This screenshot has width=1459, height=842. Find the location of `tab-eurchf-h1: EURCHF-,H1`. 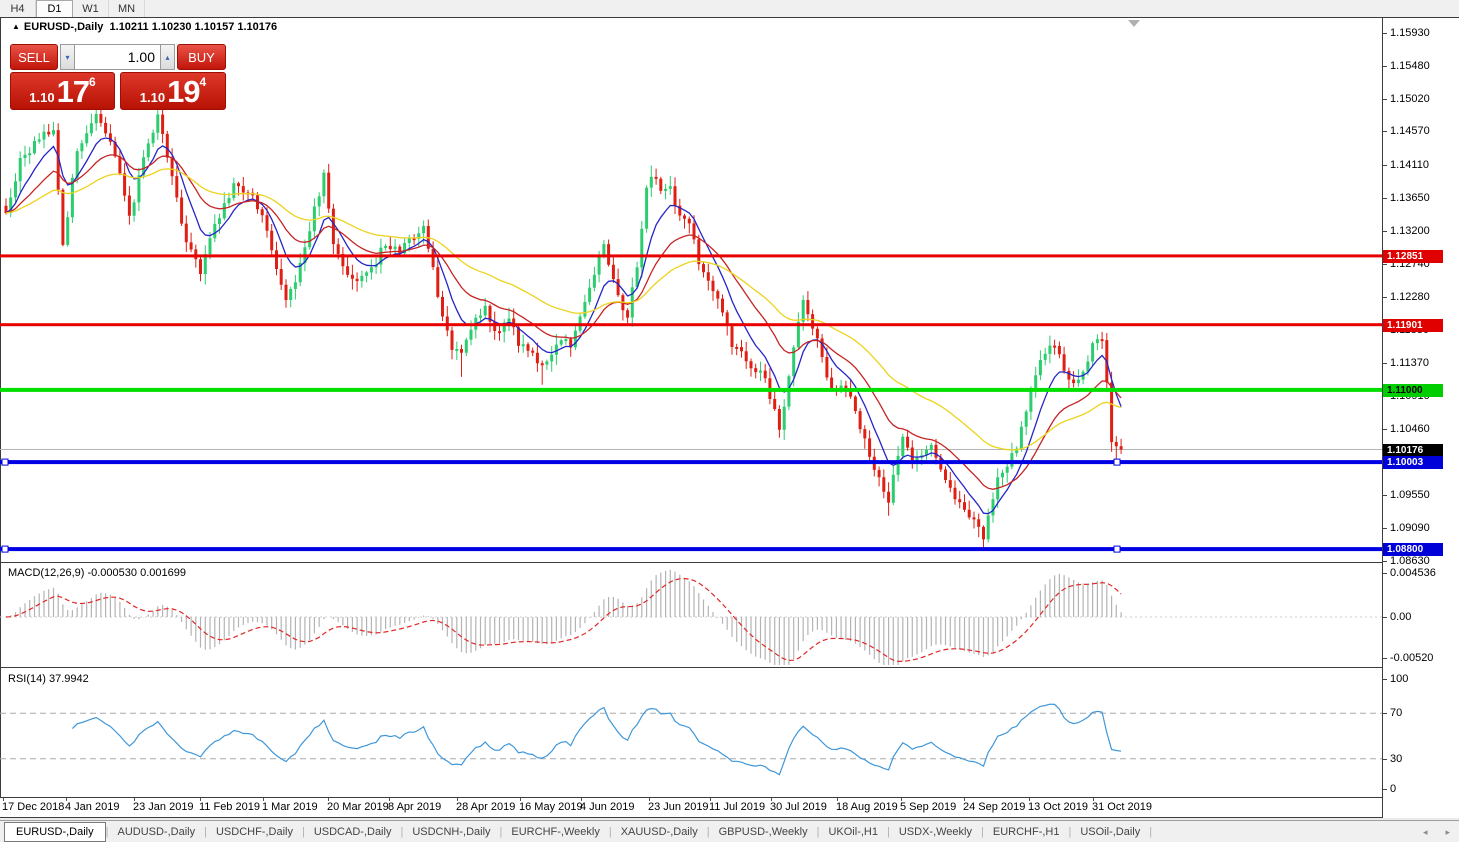

tab-eurchf-h1: EURCHF-,H1 is located at coordinates (1026, 832).